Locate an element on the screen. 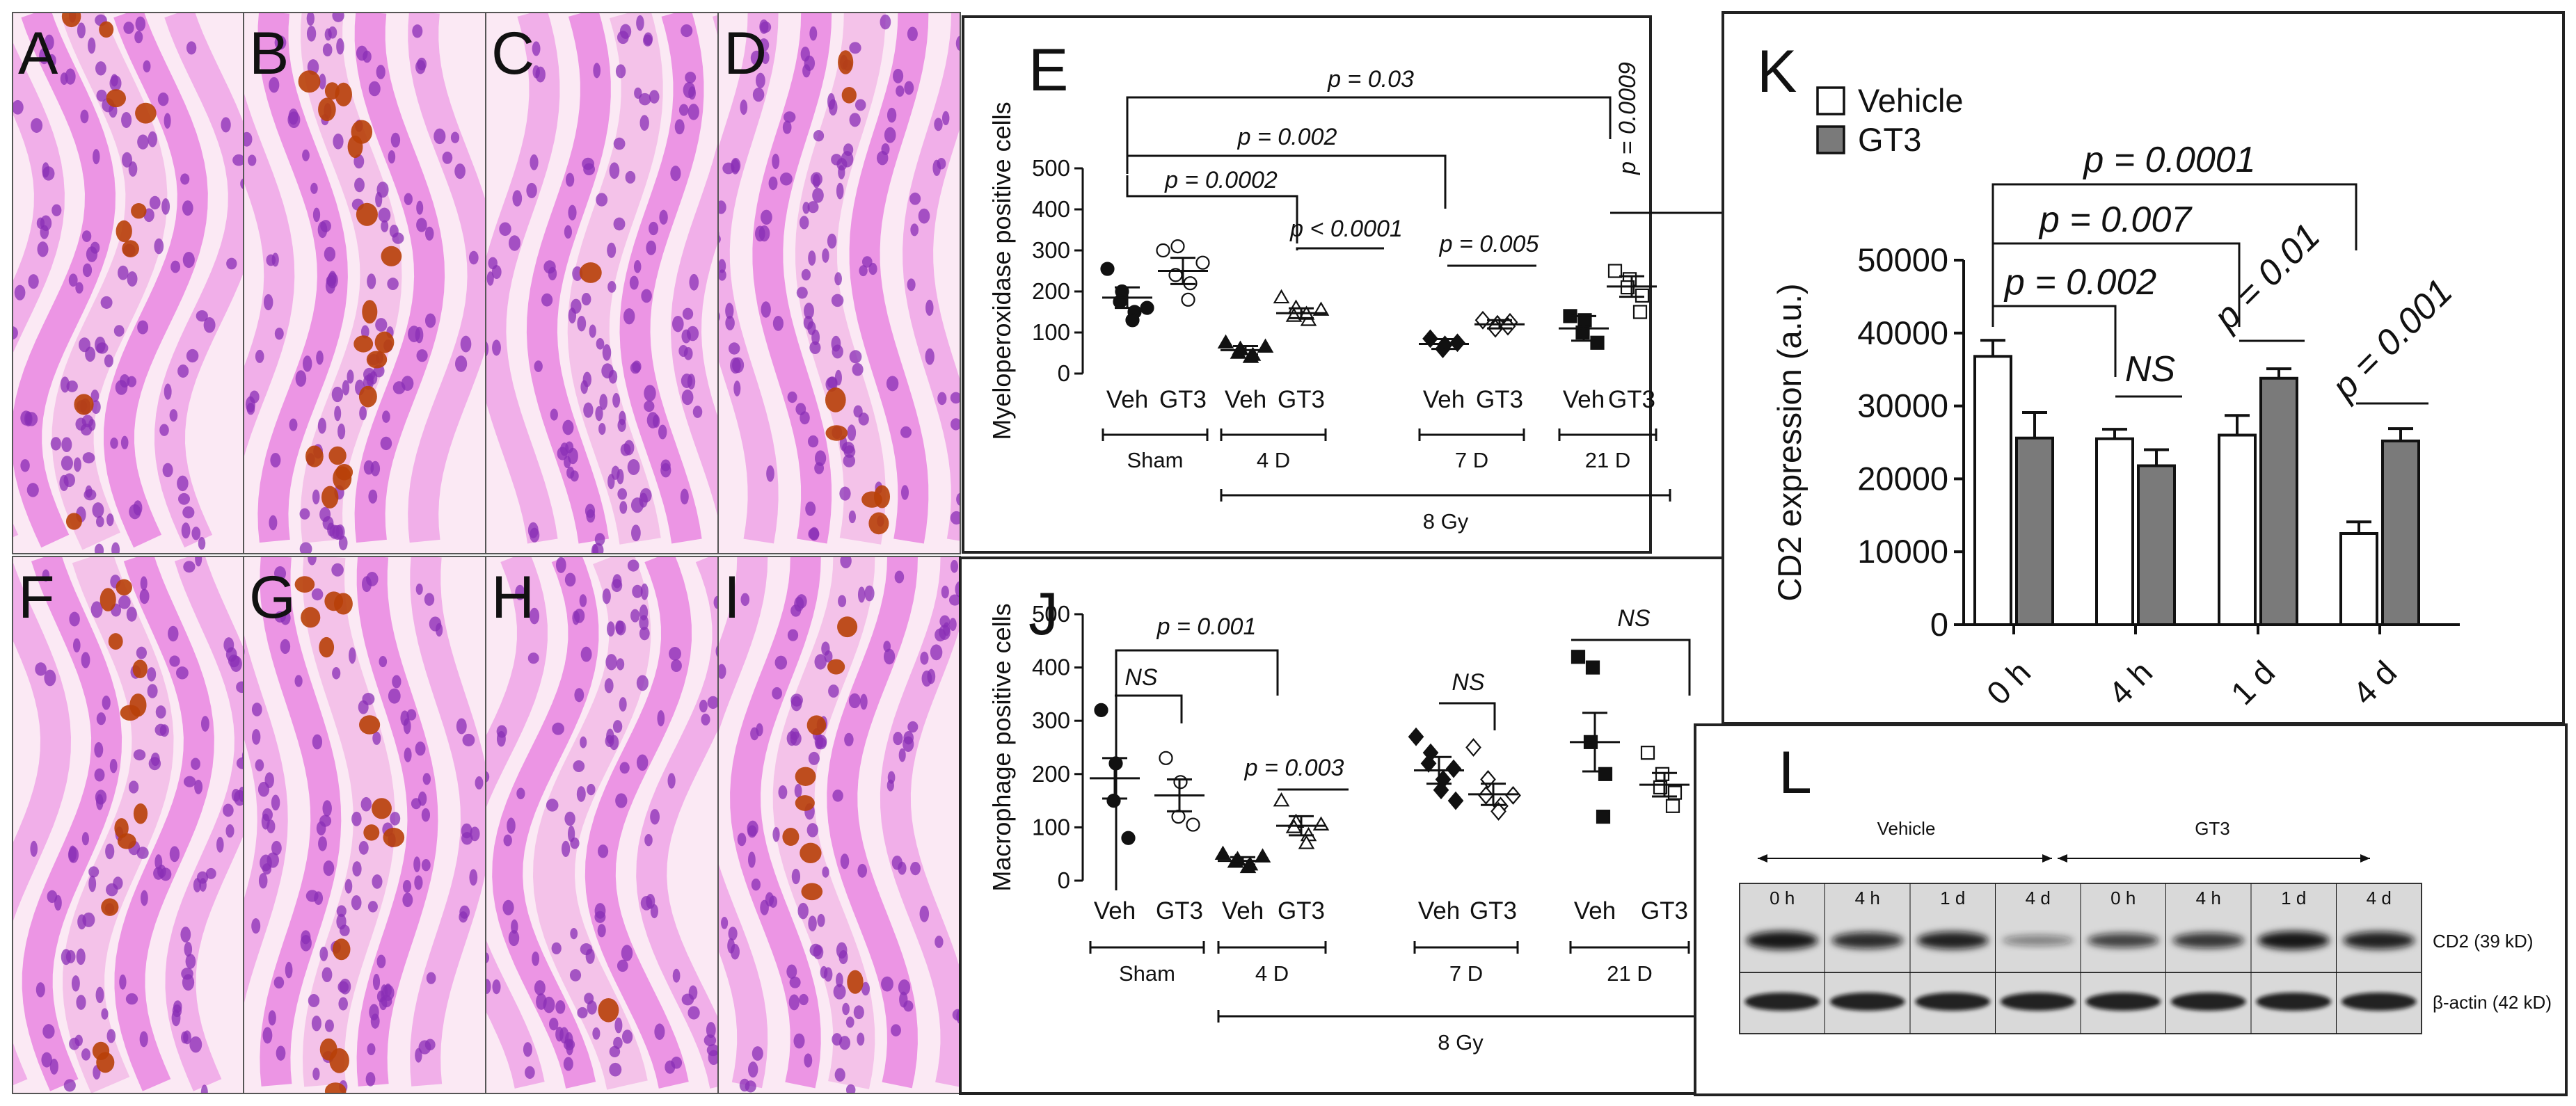 The height and width of the screenshot is (1106, 2576). legend-swatch is located at coordinates (1830, 100).